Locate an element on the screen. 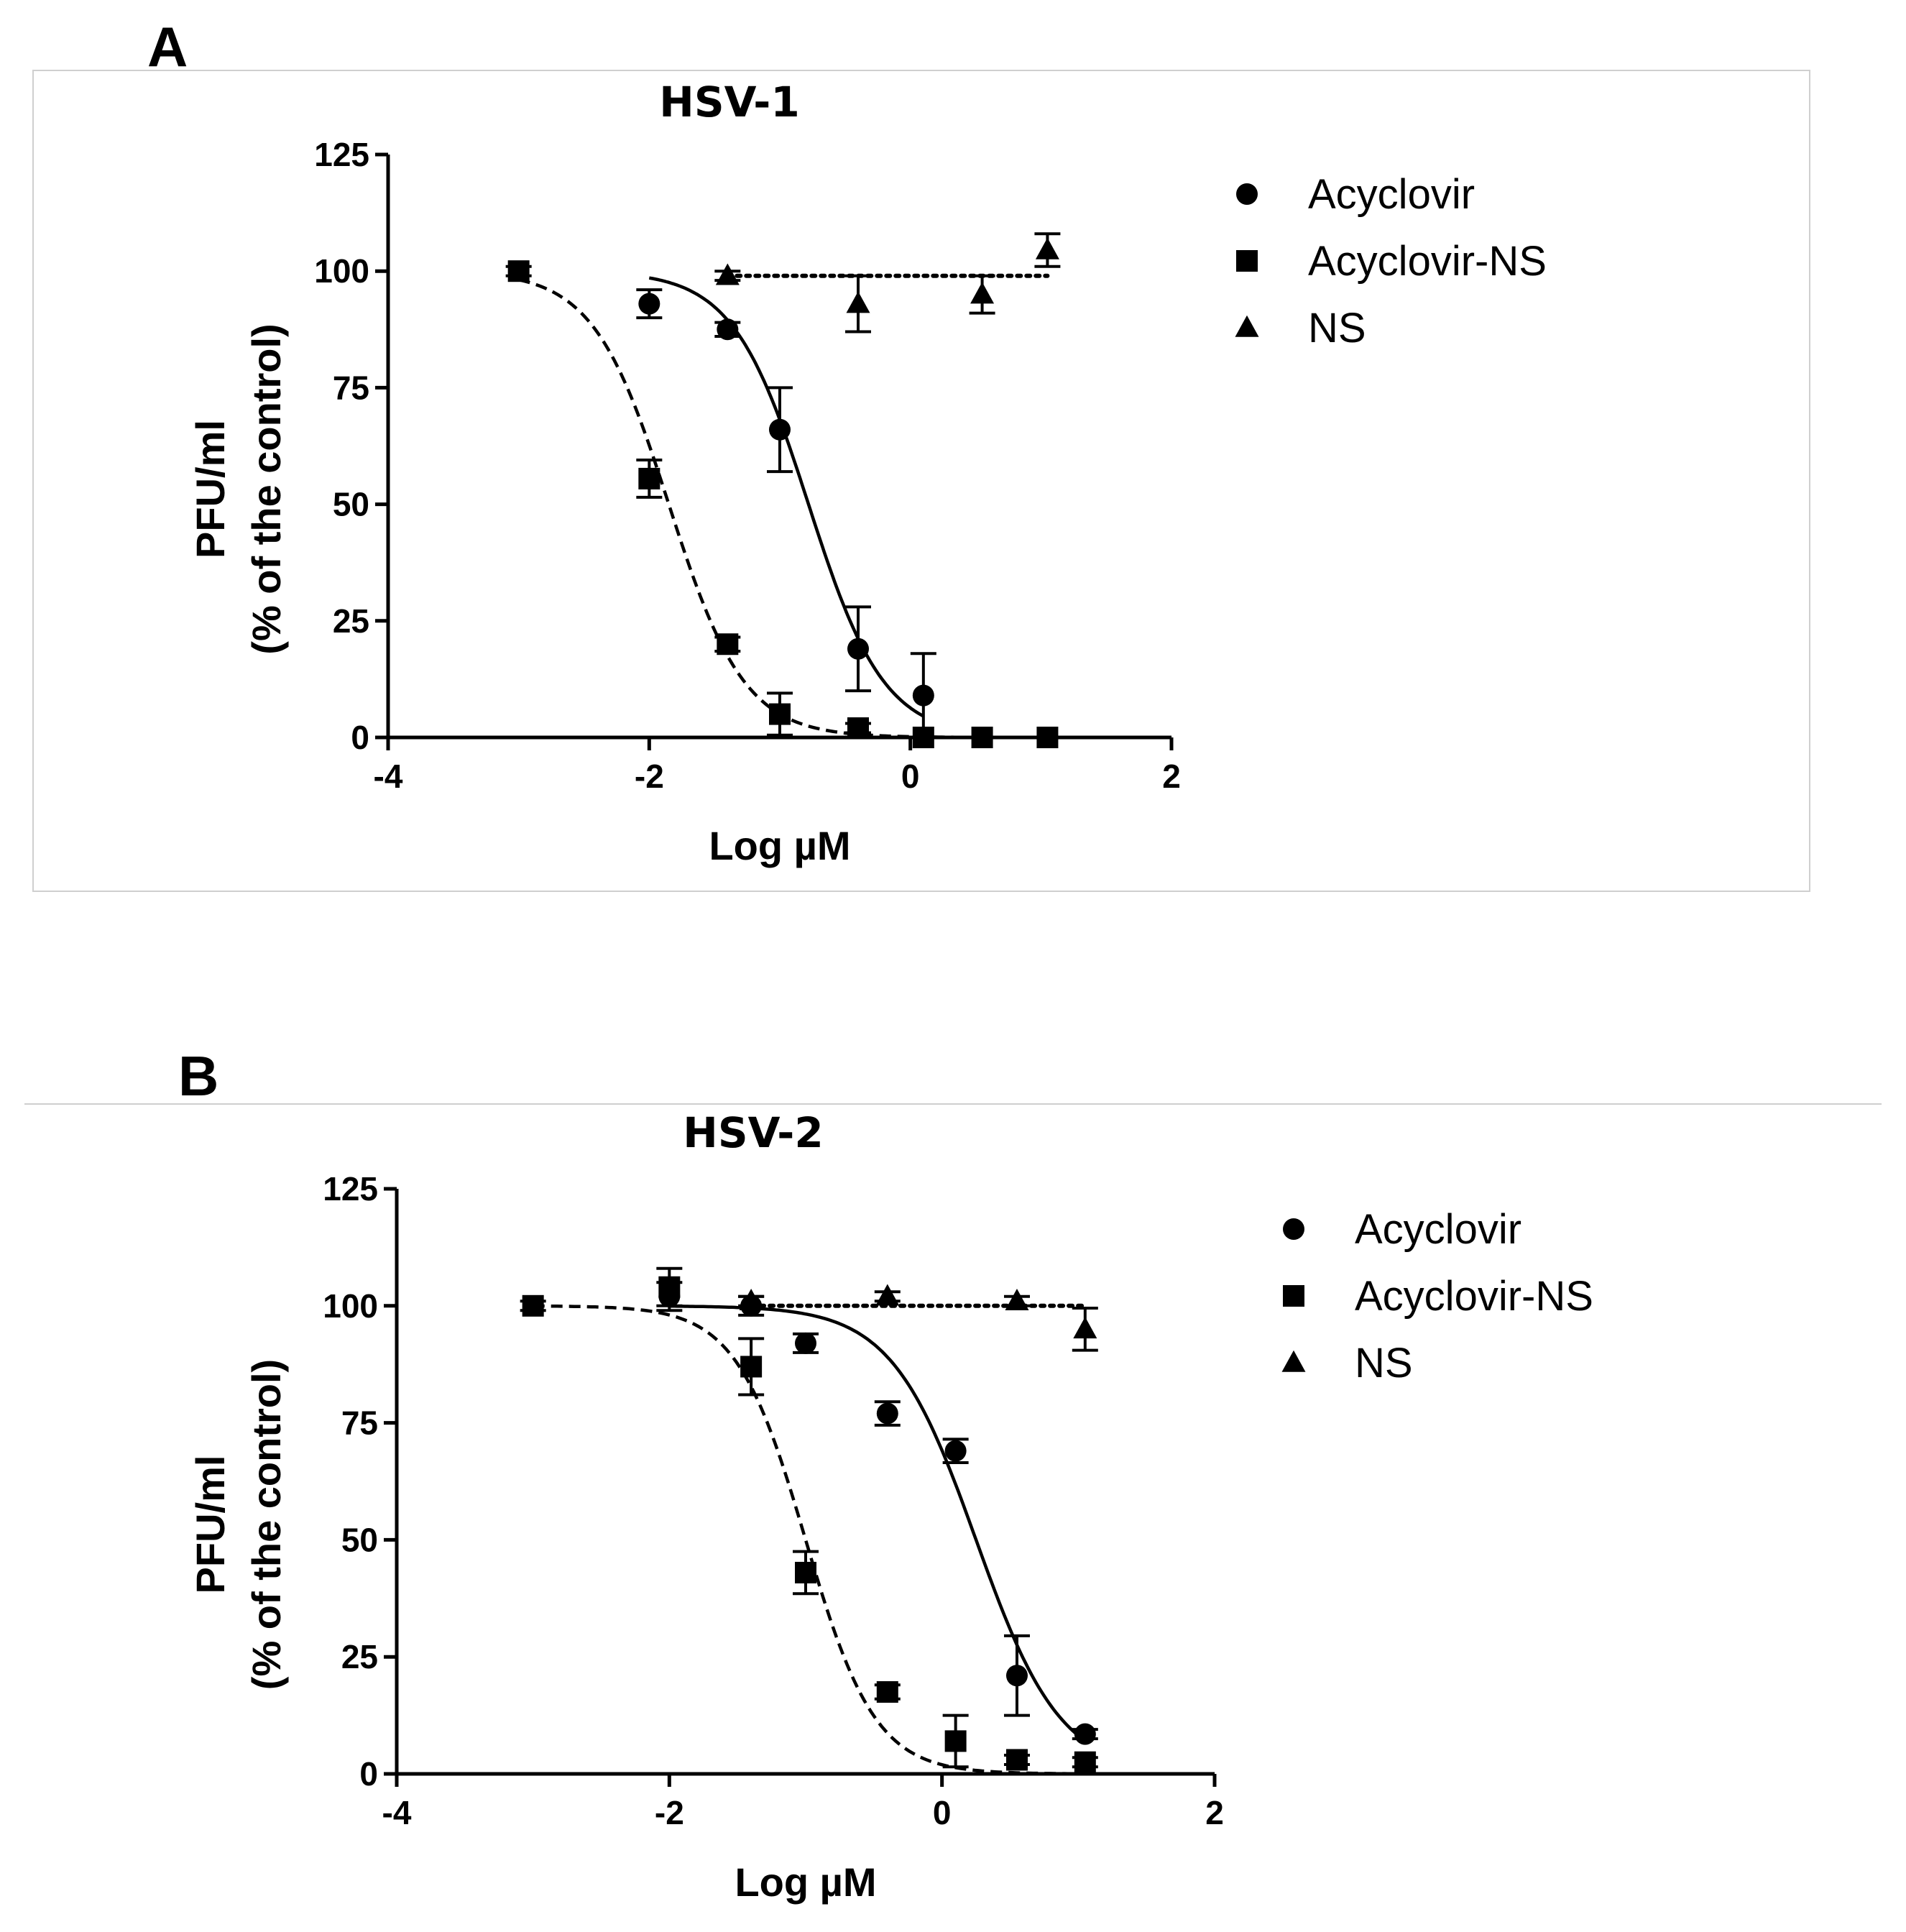 This screenshot has width=1906, height=1932. panel-label-b: B is located at coordinates (198, 1076).